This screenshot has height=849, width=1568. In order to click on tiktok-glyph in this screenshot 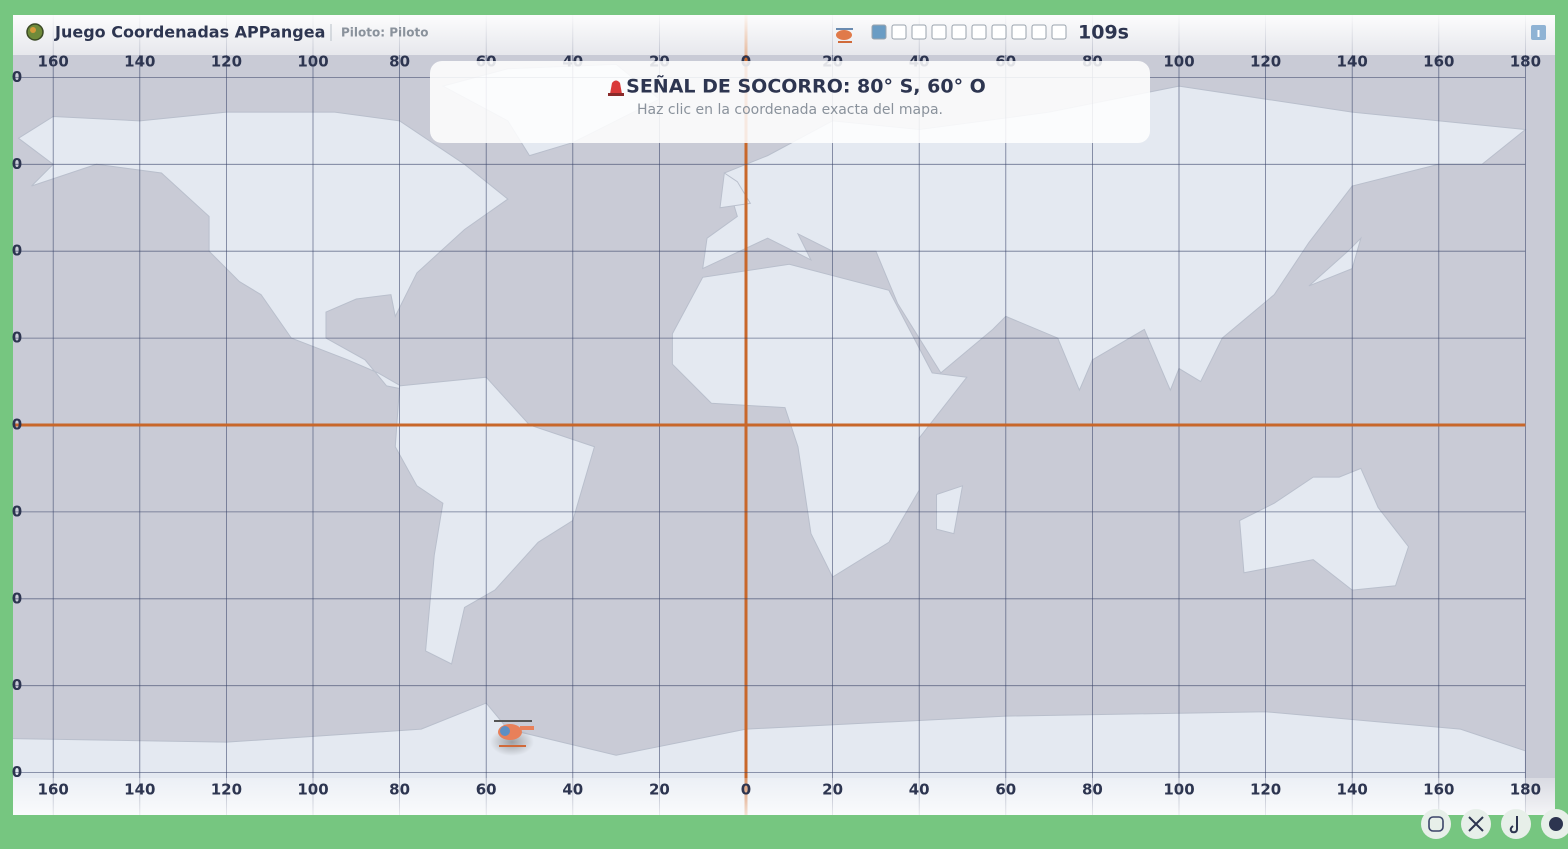, I will do `click(1513, 825)`.